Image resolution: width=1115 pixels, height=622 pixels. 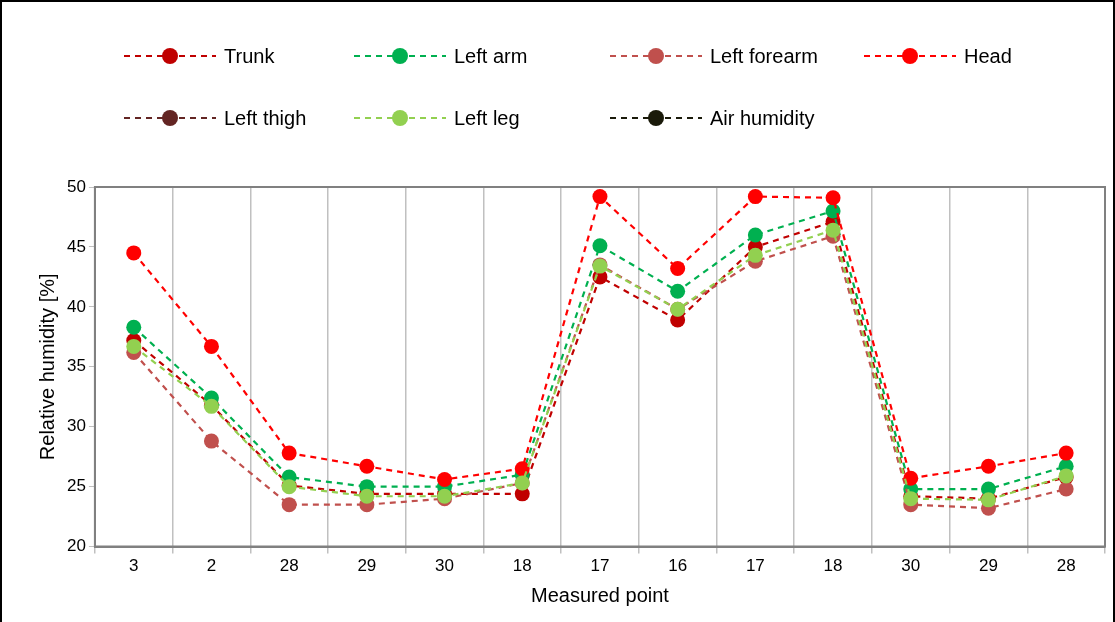 I want to click on y-tick-label: 50, so click(x=76, y=186).